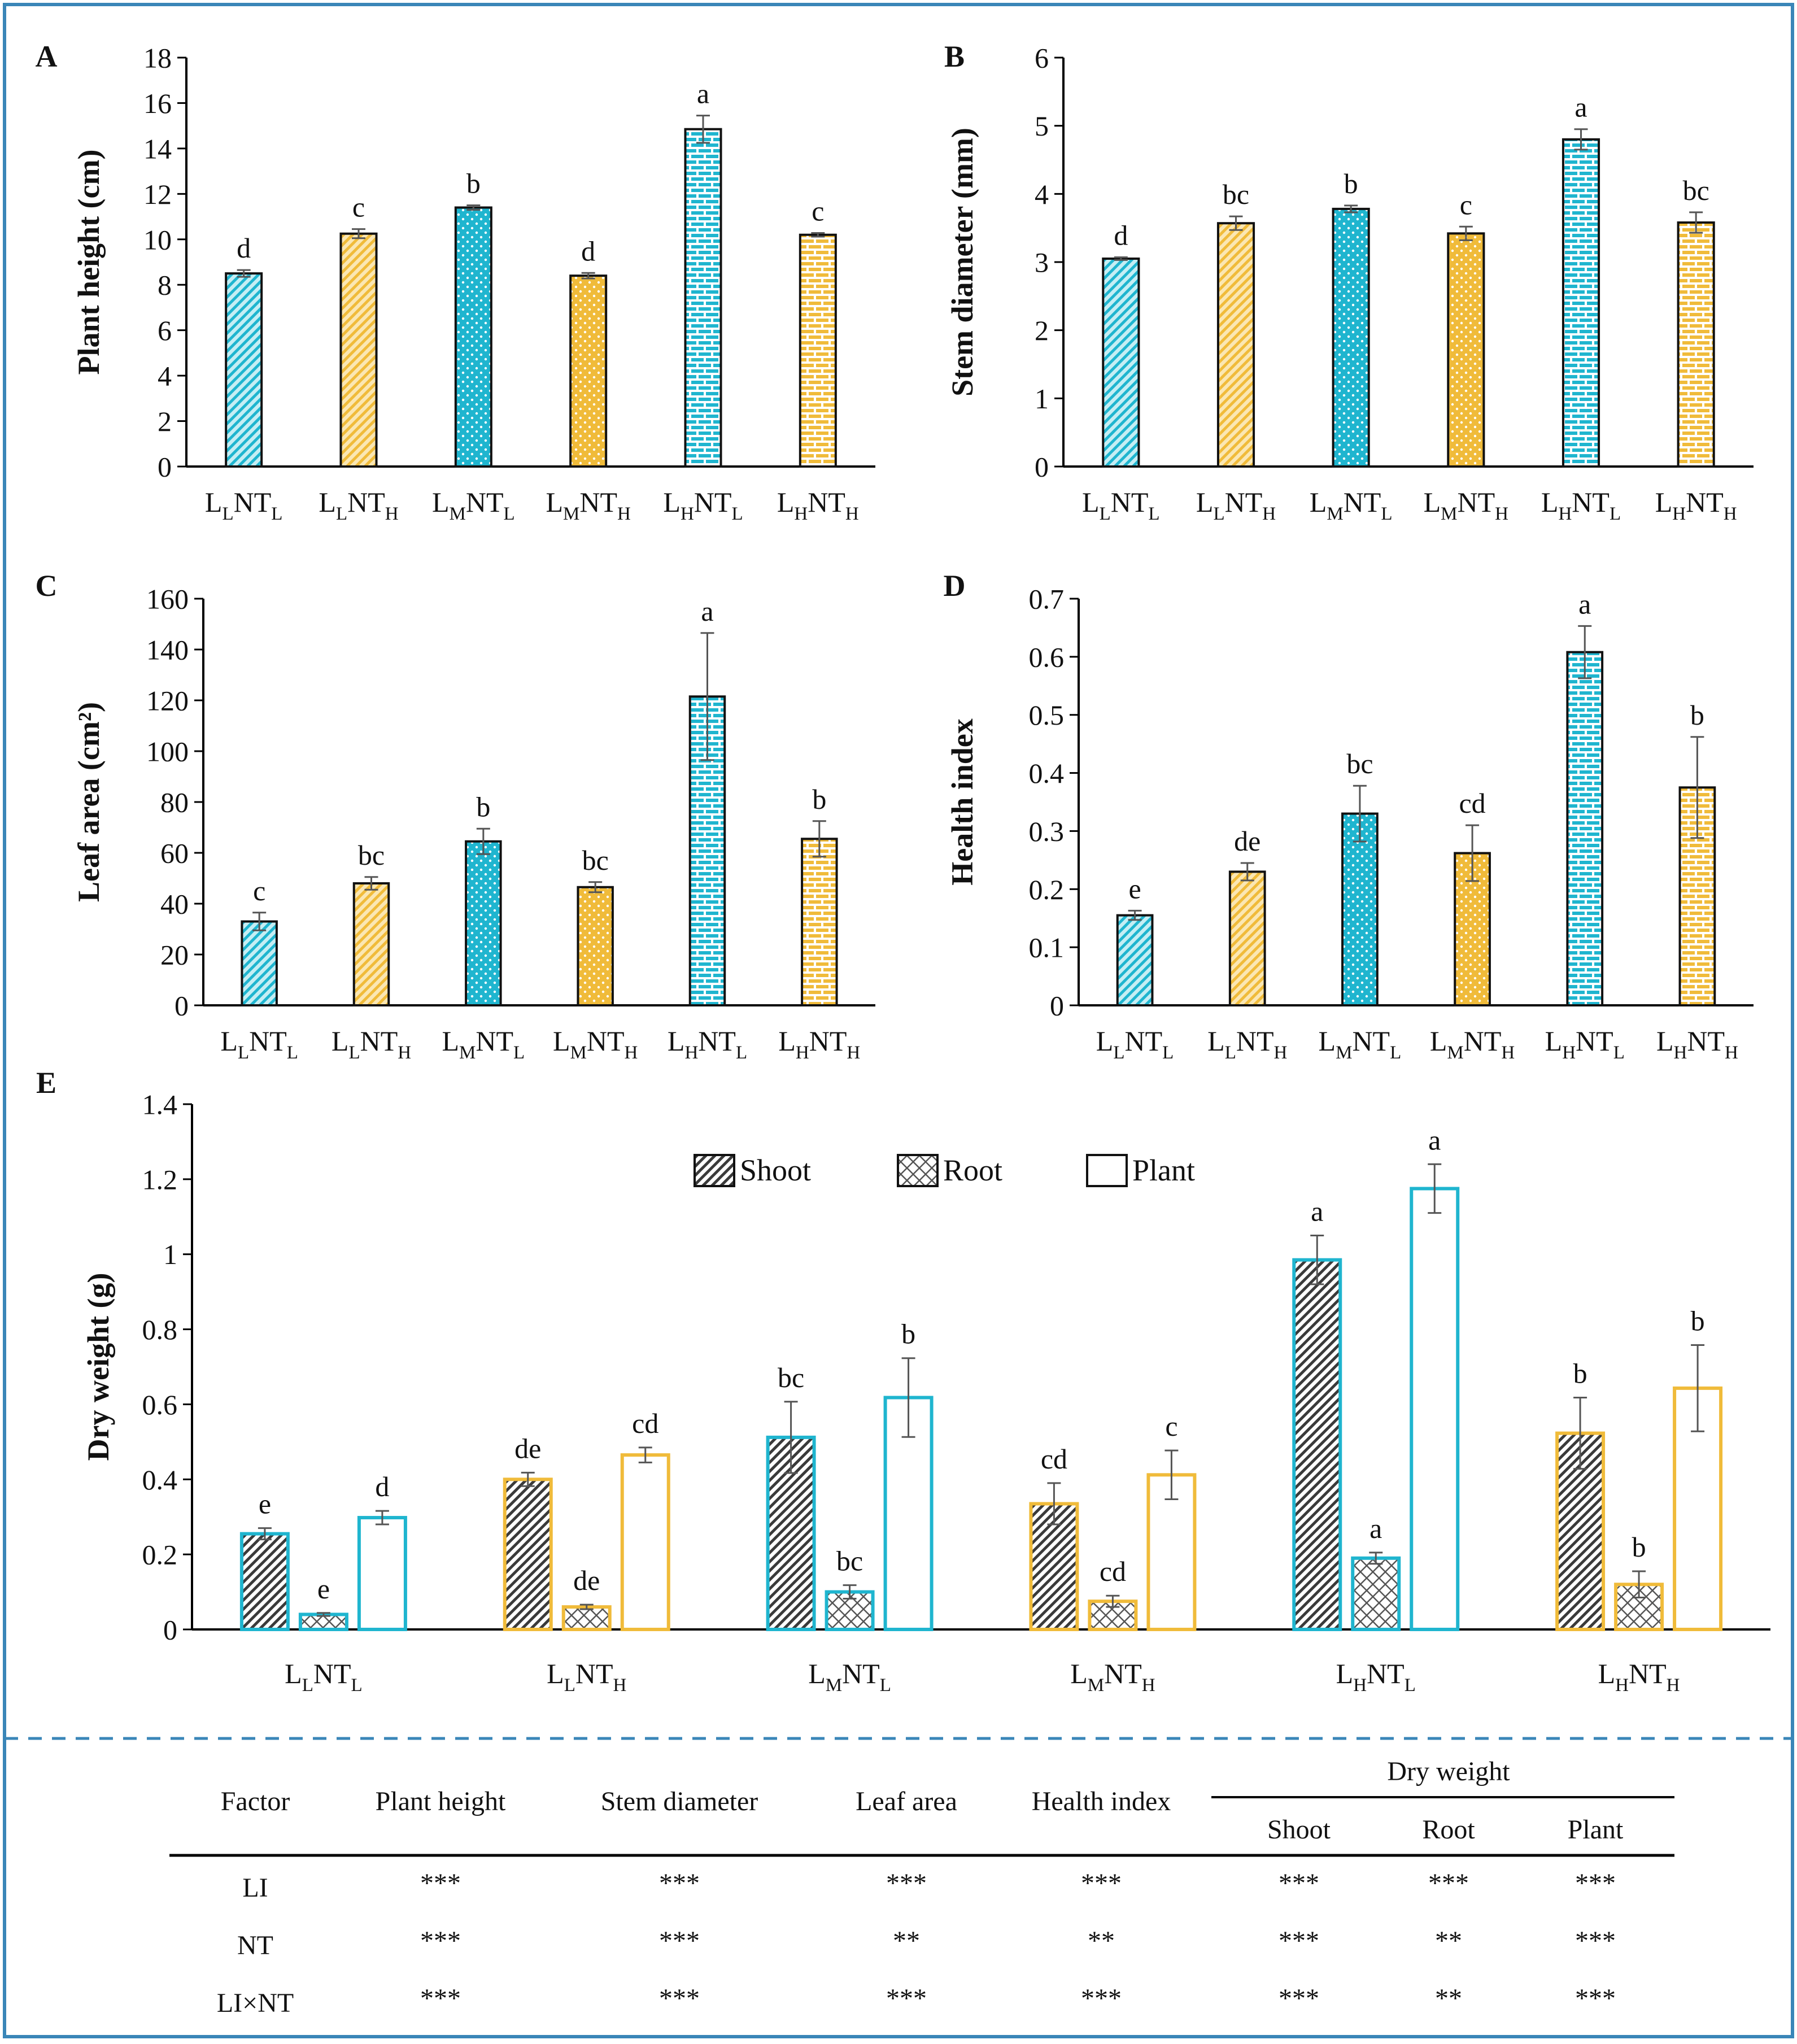 This screenshot has width=1797, height=2044. What do you see at coordinates (586, 1618) in the screenshot?
I see `bar-root` at bounding box center [586, 1618].